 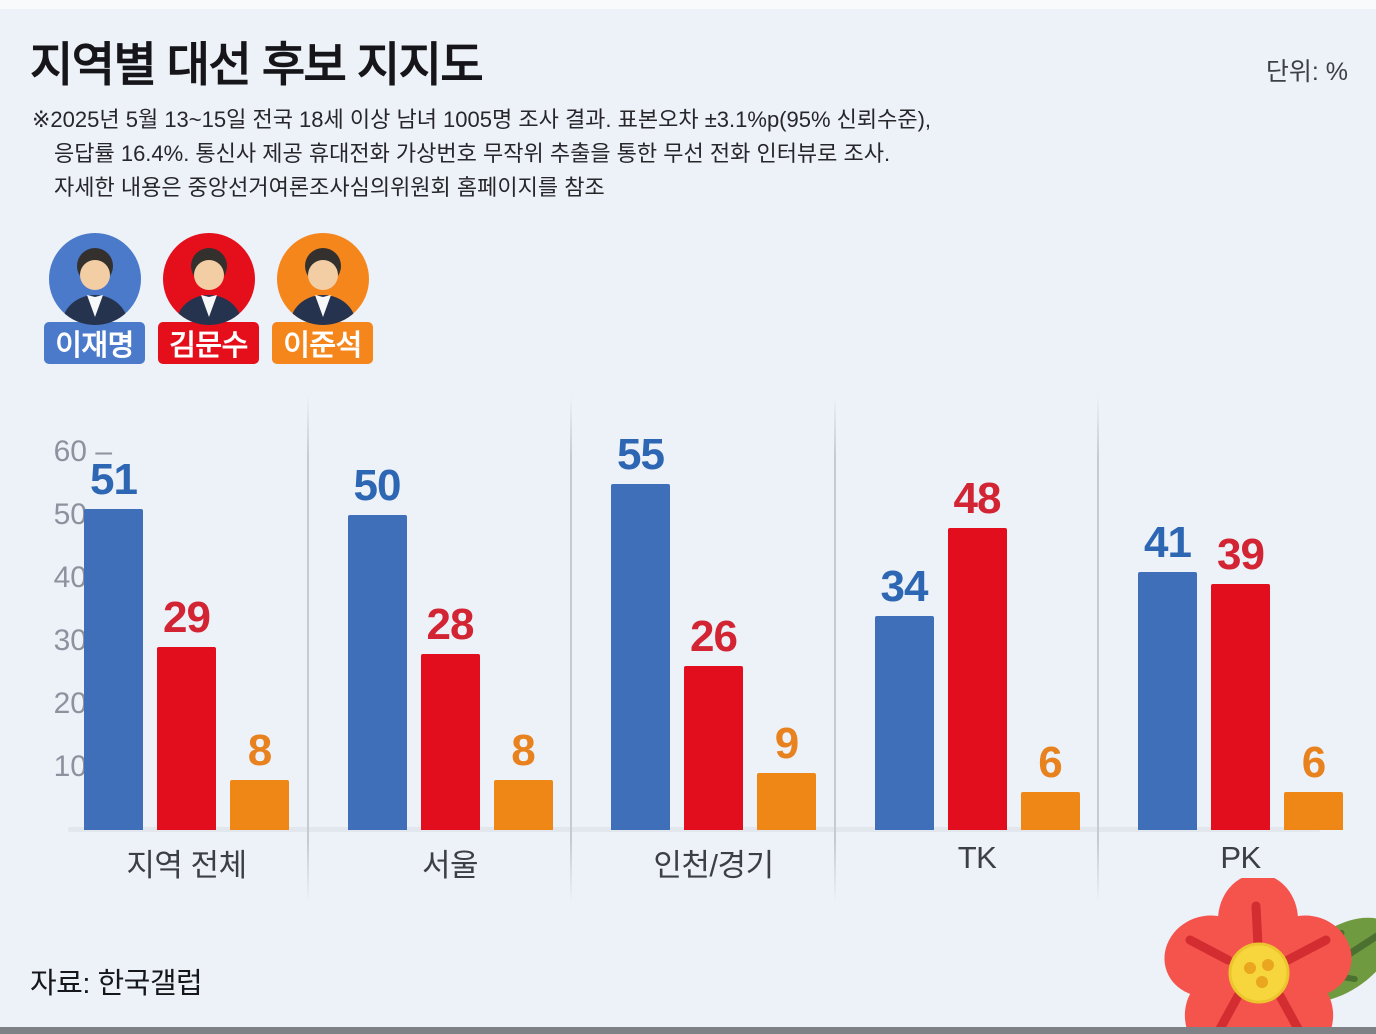 I want to click on bar-value-label: 50, so click(x=377, y=485).